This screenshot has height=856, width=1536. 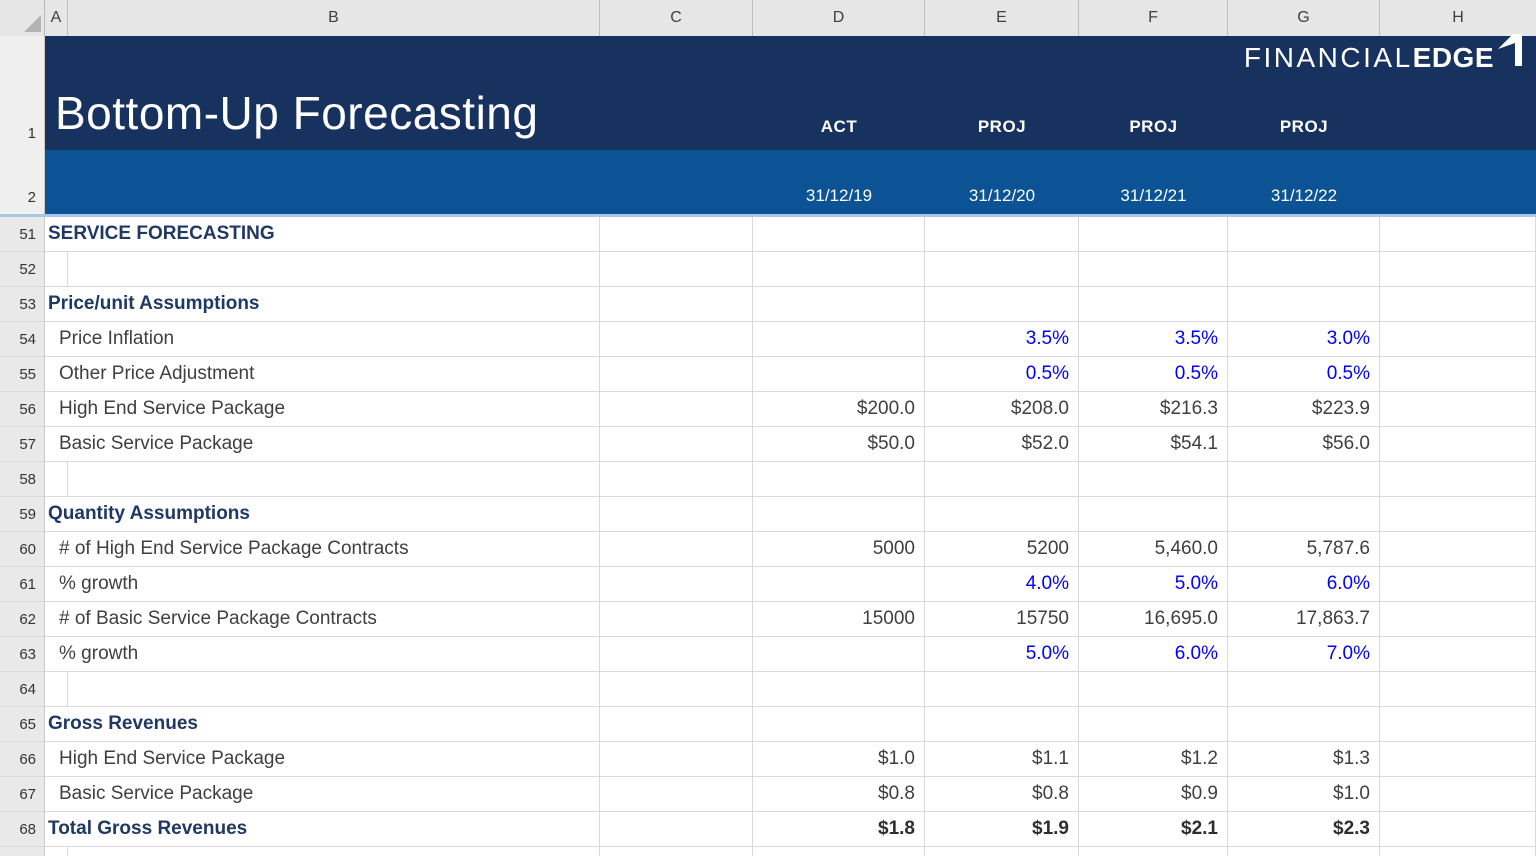 I want to click on cell-D-partial, so click(x=839, y=851).